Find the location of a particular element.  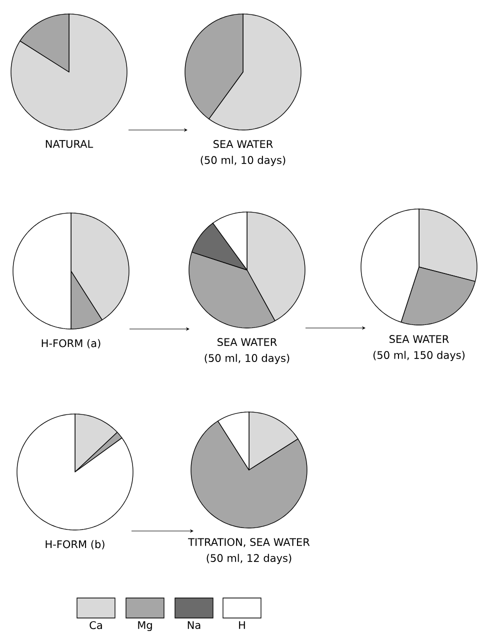

text: H-FORM (b) is located at coordinates (75, 545).